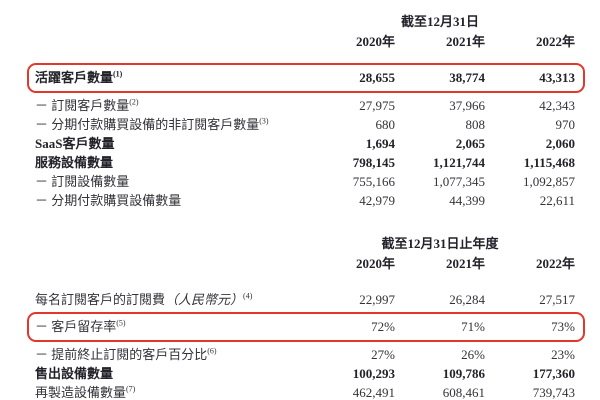 The image size is (600, 400). Describe the element at coordinates (264, 121) in the screenshot. I see `footnote-marker: (3)` at that location.